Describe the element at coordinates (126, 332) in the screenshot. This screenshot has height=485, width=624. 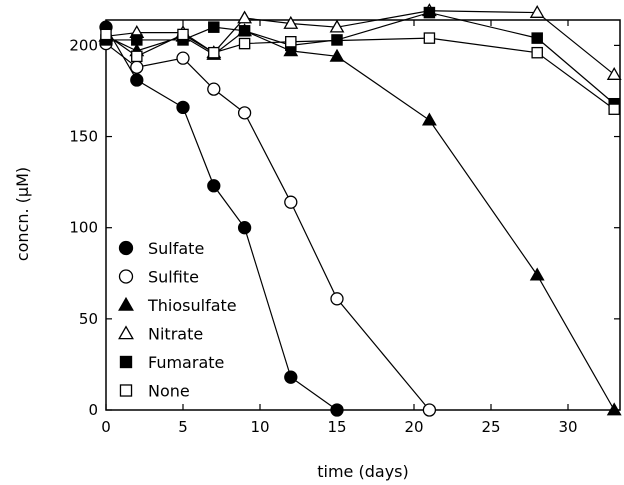
I see `legend-marker-nitrate` at that location.